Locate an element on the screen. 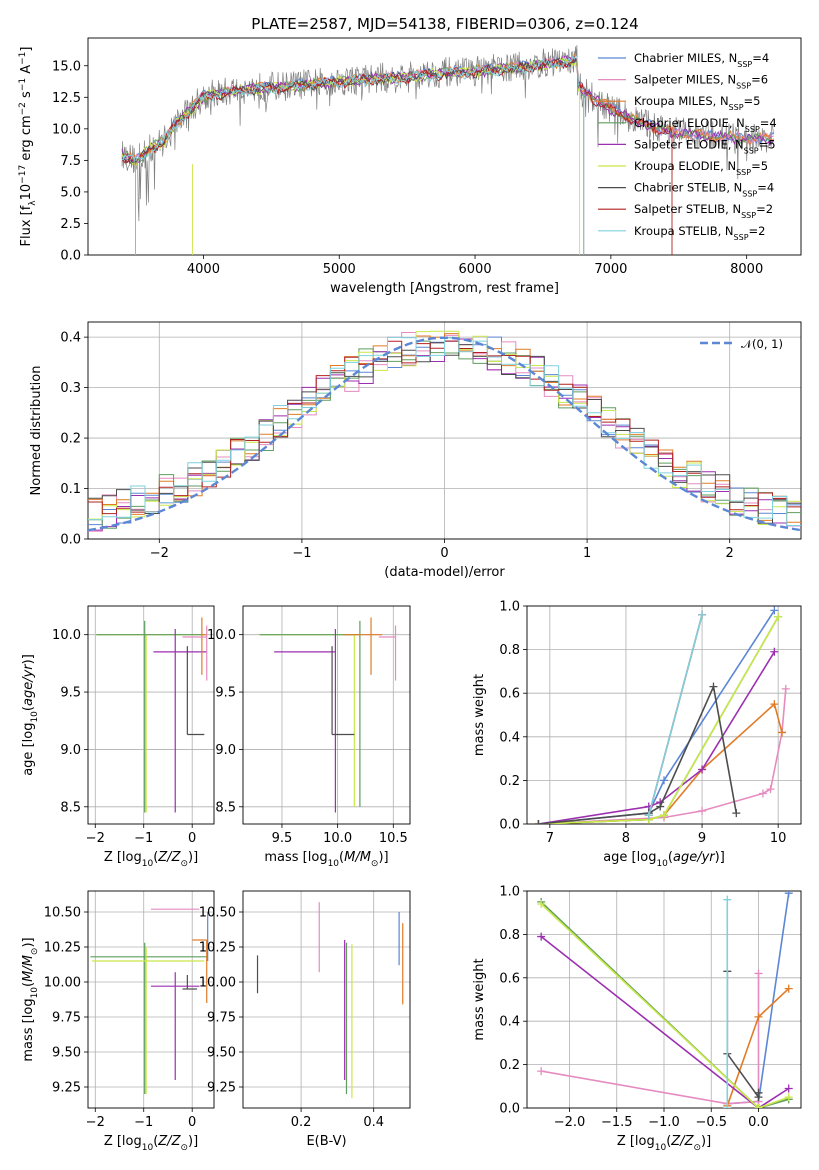 The height and width of the screenshot is (1170, 819). legend-entry: Salpeter STELIB, NSSP=2 is located at coordinates (703, 211).